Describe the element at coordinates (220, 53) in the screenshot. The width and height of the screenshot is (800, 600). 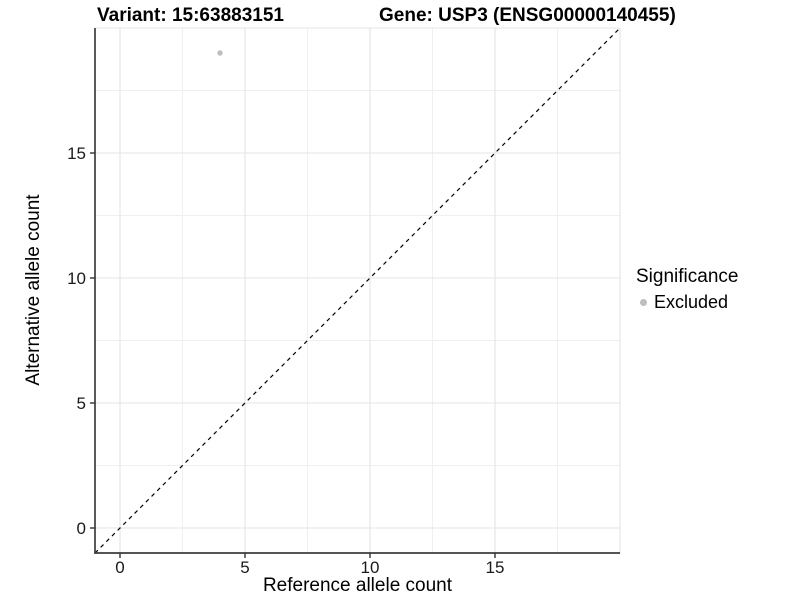
I see `data-point` at that location.